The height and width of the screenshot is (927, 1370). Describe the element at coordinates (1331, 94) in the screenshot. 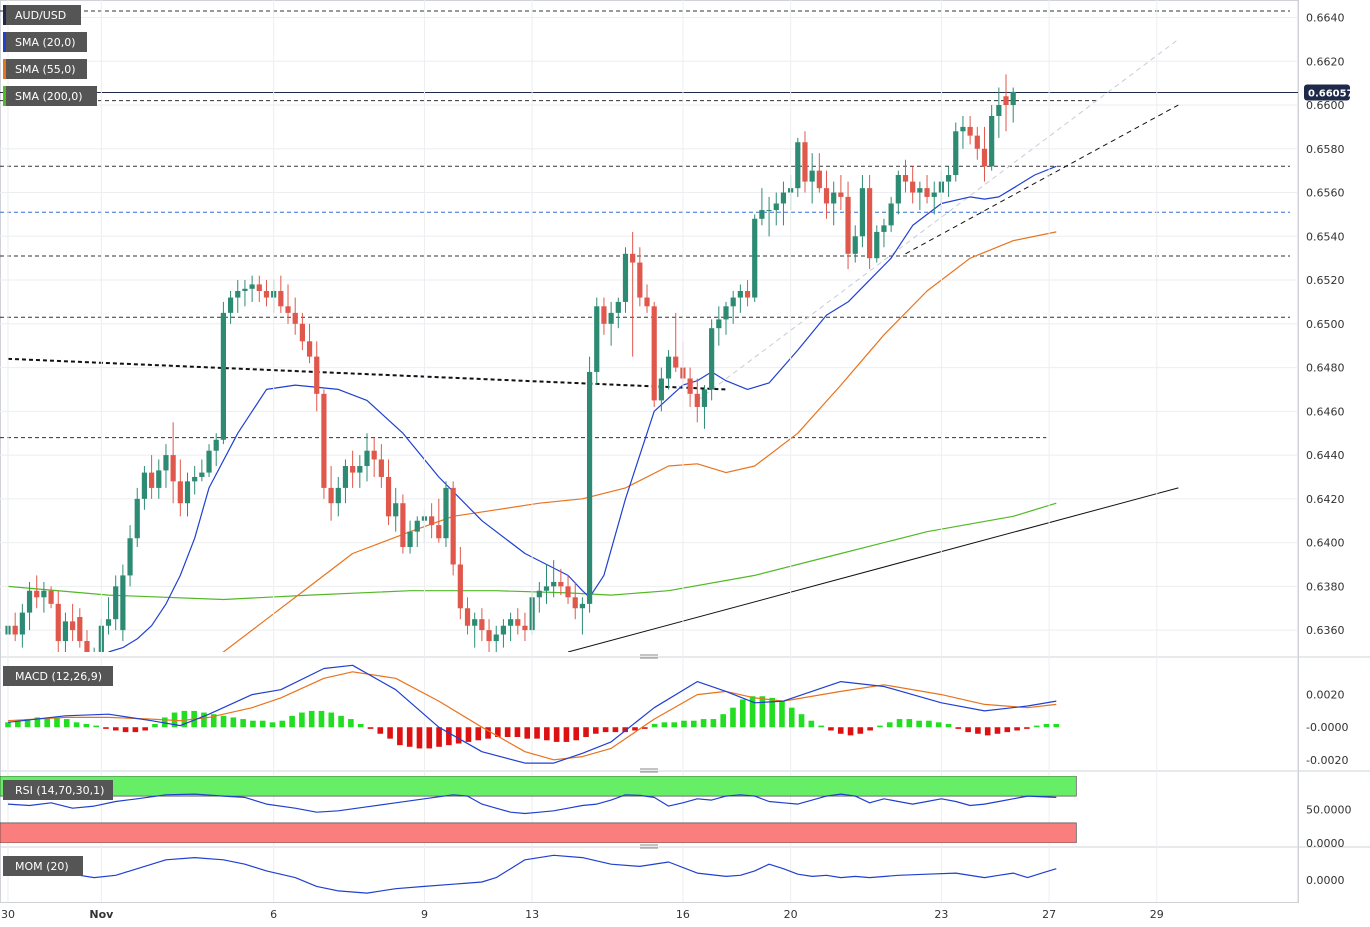

I see `last-price-label: 0.66057` at that location.